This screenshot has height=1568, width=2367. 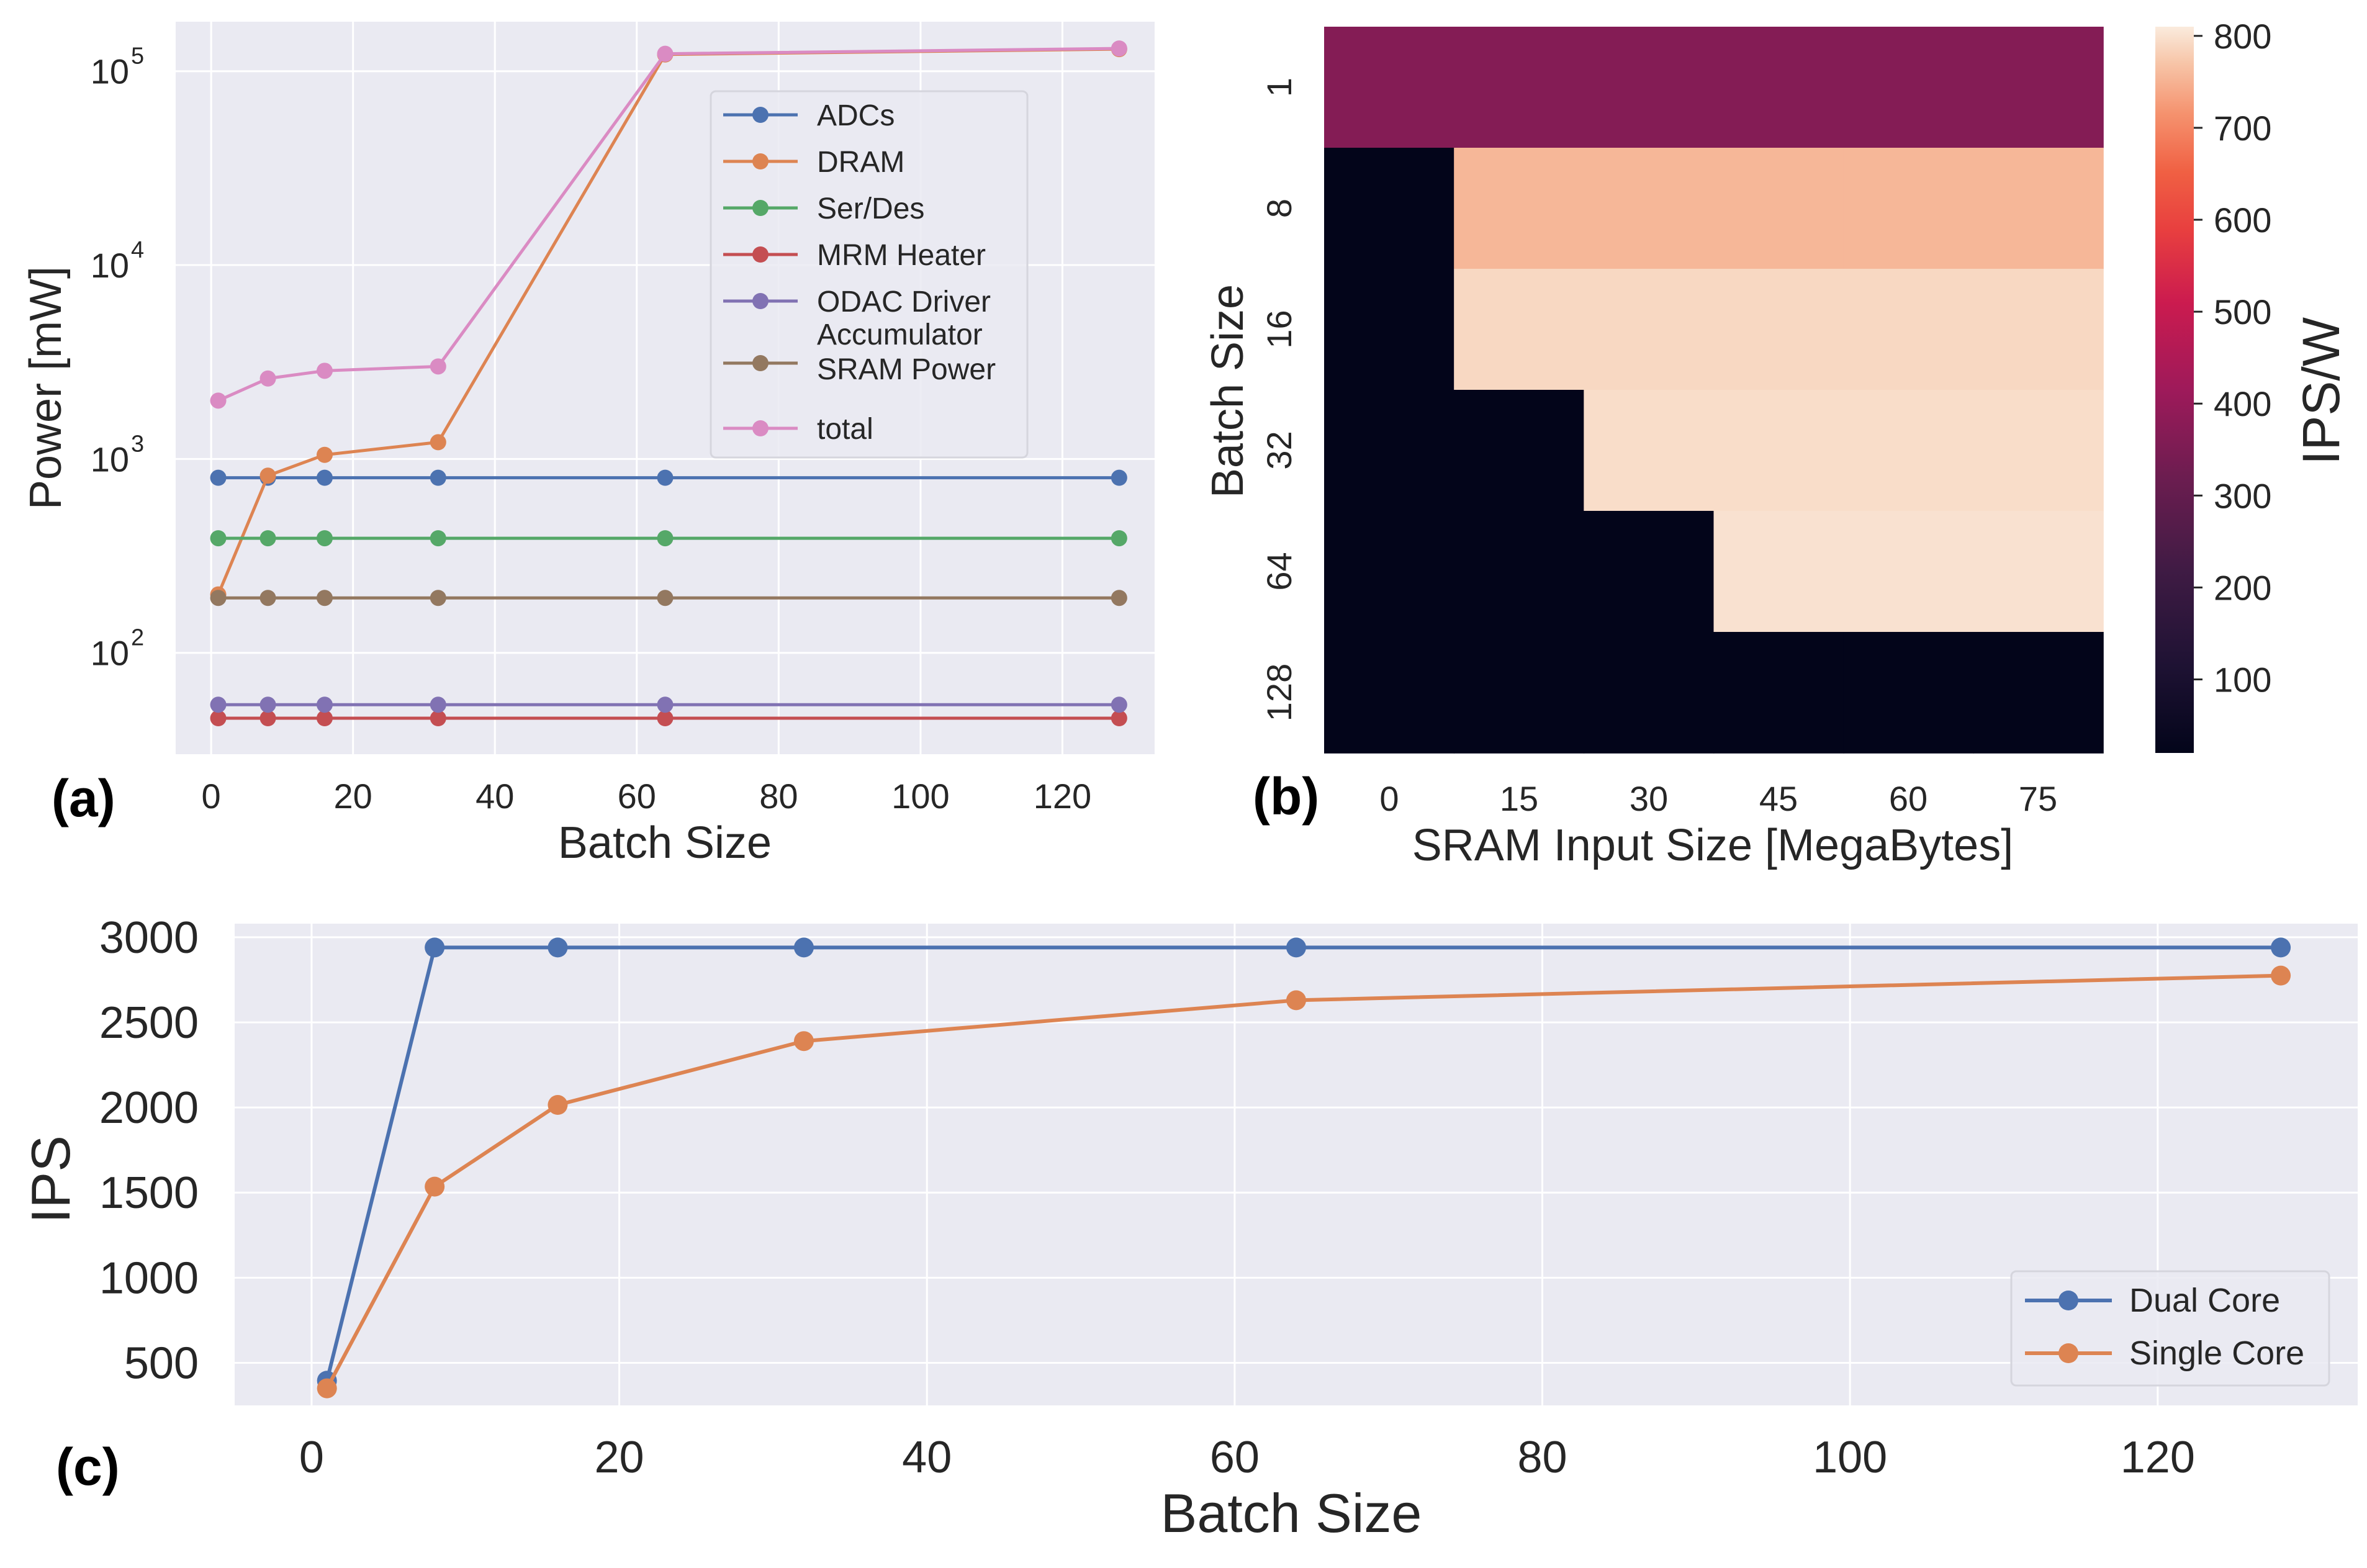 What do you see at coordinates (137, 250) in the screenshot?
I see `panel-a-y-tick-exponent: 4` at bounding box center [137, 250].